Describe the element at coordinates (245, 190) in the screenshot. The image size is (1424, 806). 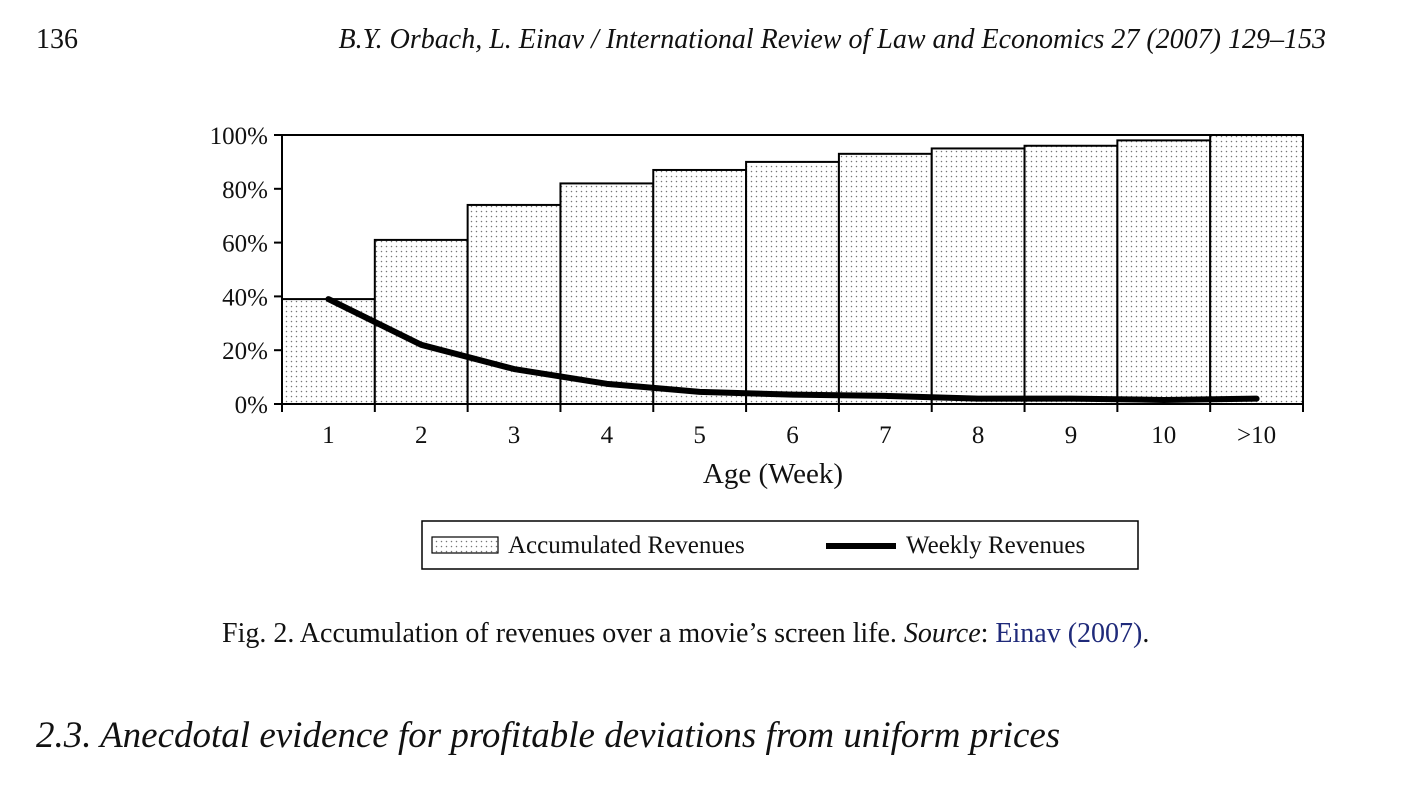
I see `y-tick-label: 80%` at that location.